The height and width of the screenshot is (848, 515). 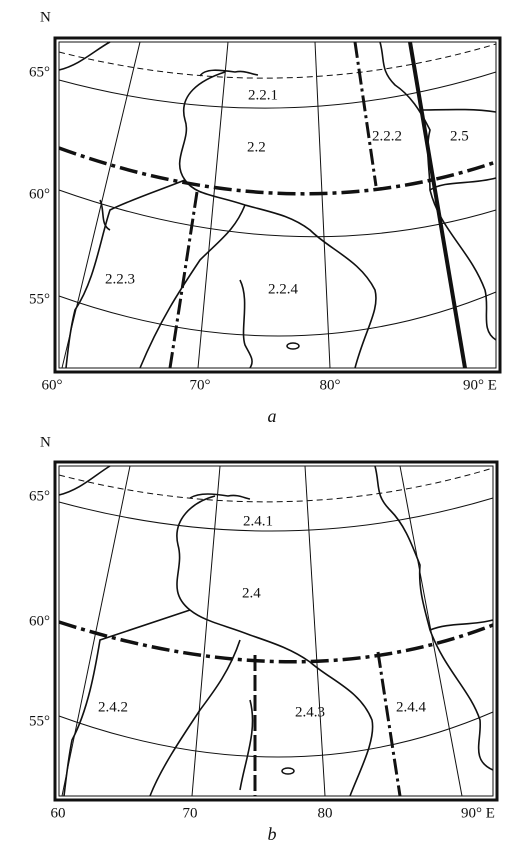 What do you see at coordinates (411, 707) in the screenshot?
I see `region-label: 2.4.4` at bounding box center [411, 707].